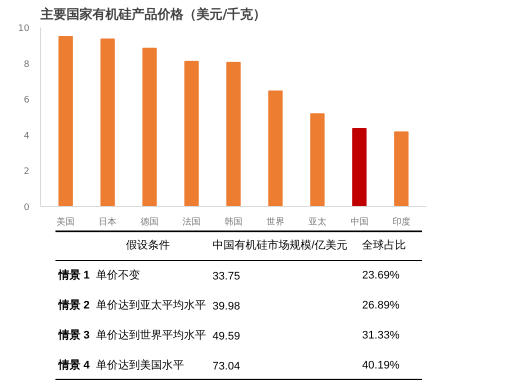 This screenshot has width=516, height=385. What do you see at coordinates (140, 366) in the screenshot?
I see `text: 单价达到美国水平` at bounding box center [140, 366].